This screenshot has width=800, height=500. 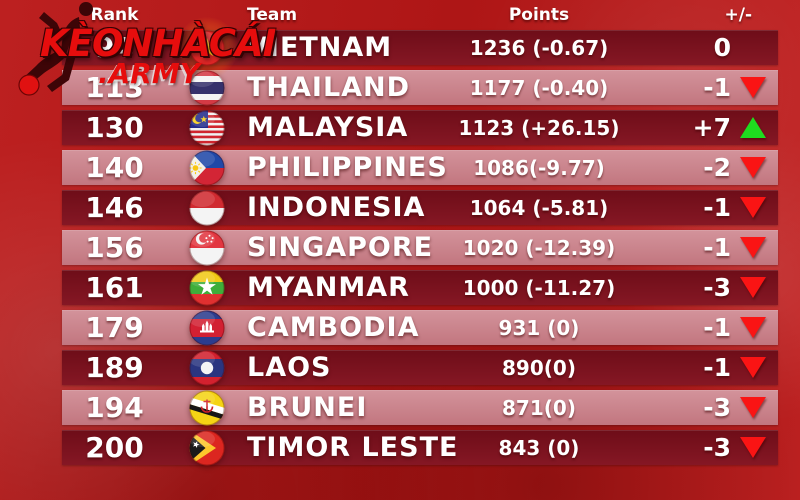 I want to click on table-row: 179 CAMBODIA 931 (0) -1, so click(x=420, y=327).